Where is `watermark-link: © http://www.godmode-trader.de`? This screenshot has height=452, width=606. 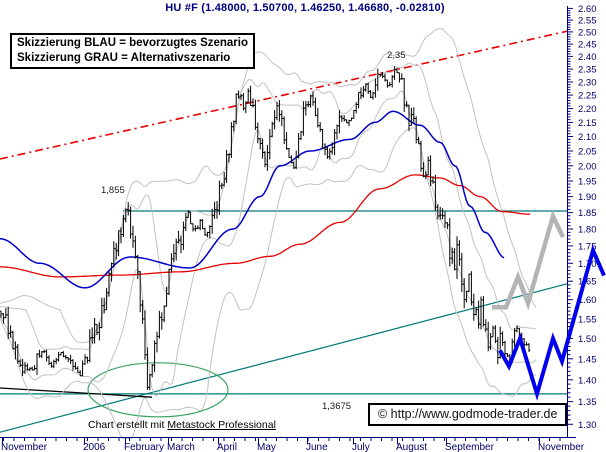
watermark-link: © http://www.godmode-trader.de is located at coordinates (468, 414).